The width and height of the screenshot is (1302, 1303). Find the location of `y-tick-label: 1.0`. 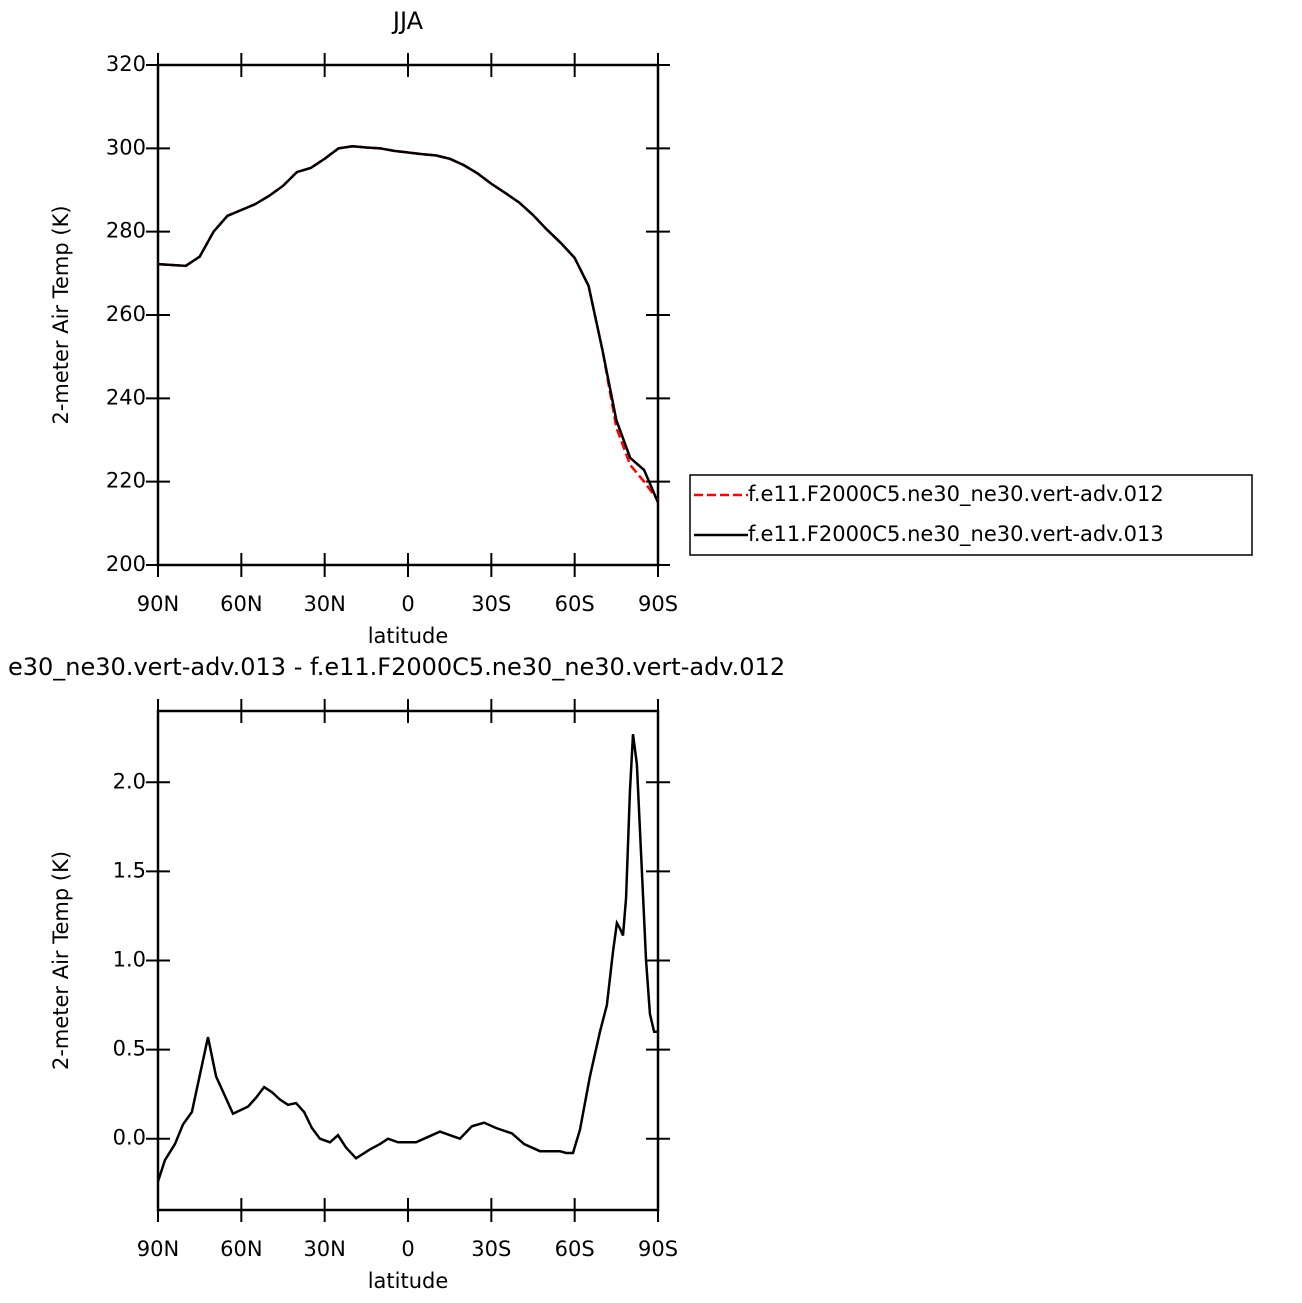

y-tick-label: 1.0 is located at coordinates (129, 960).